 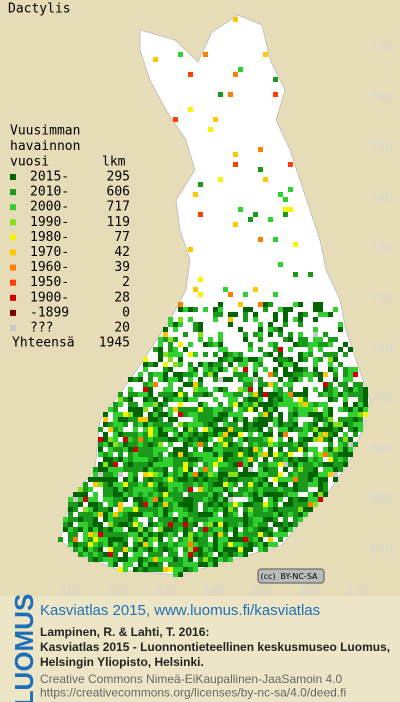 What do you see at coordinates (43, 343) in the screenshot?
I see `total-label: Yhteensä` at bounding box center [43, 343].